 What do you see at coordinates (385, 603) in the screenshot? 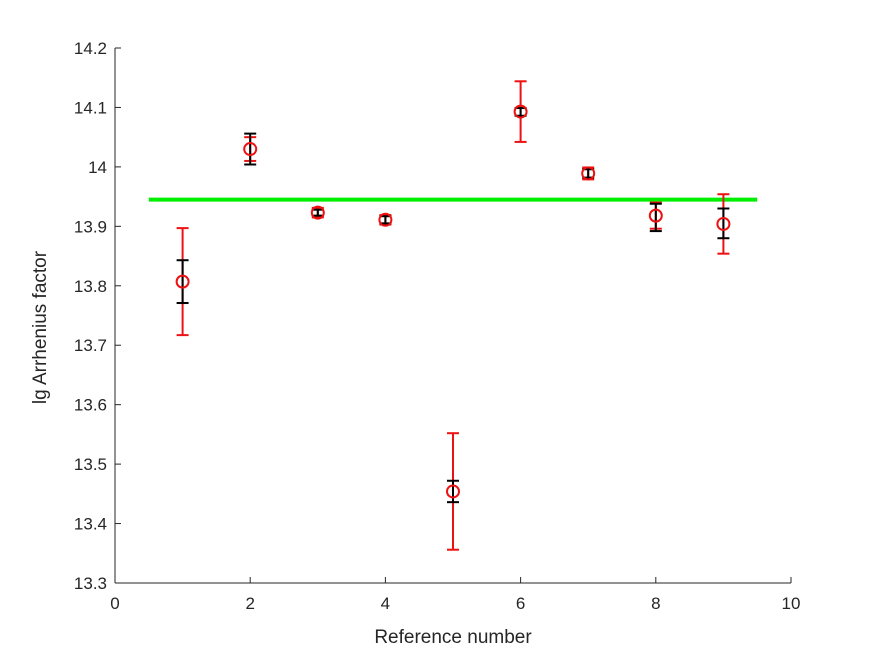
I see `x-tick-label: 4` at bounding box center [385, 603].